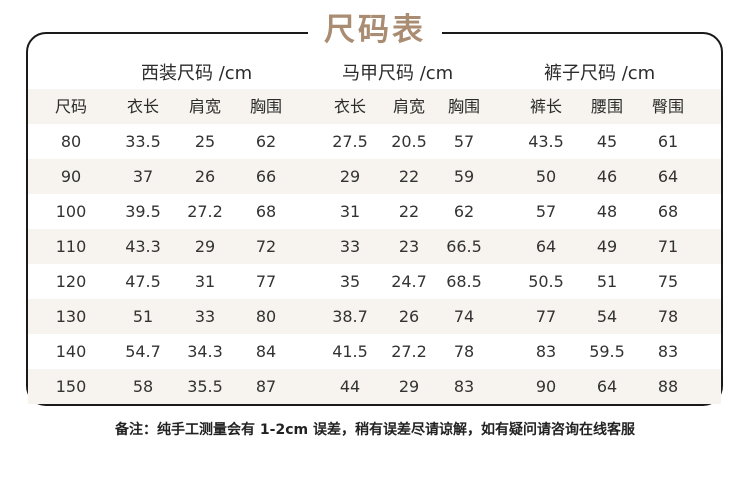 This screenshot has width=750, height=477. Describe the element at coordinates (668, 246) in the screenshot. I see `measurement-cell: 71` at that location.